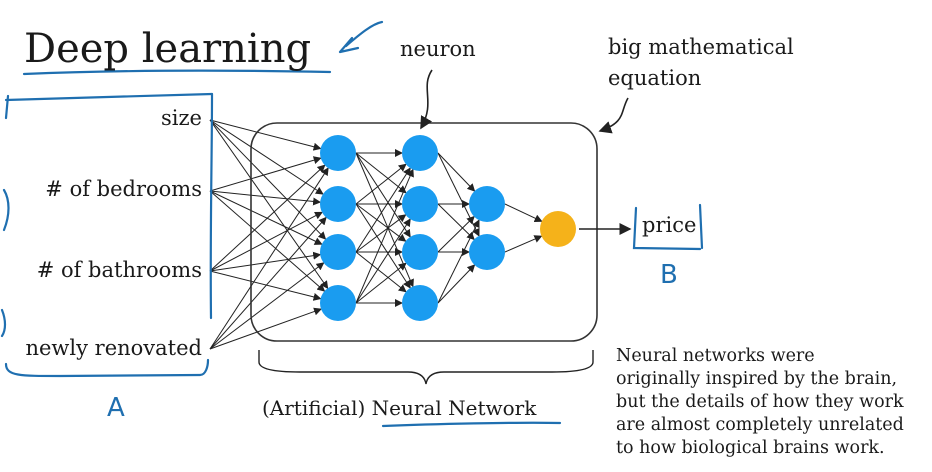  Describe the element at coordinates (107, 368) in the screenshot. I see `input-bottom-bracket` at that location.